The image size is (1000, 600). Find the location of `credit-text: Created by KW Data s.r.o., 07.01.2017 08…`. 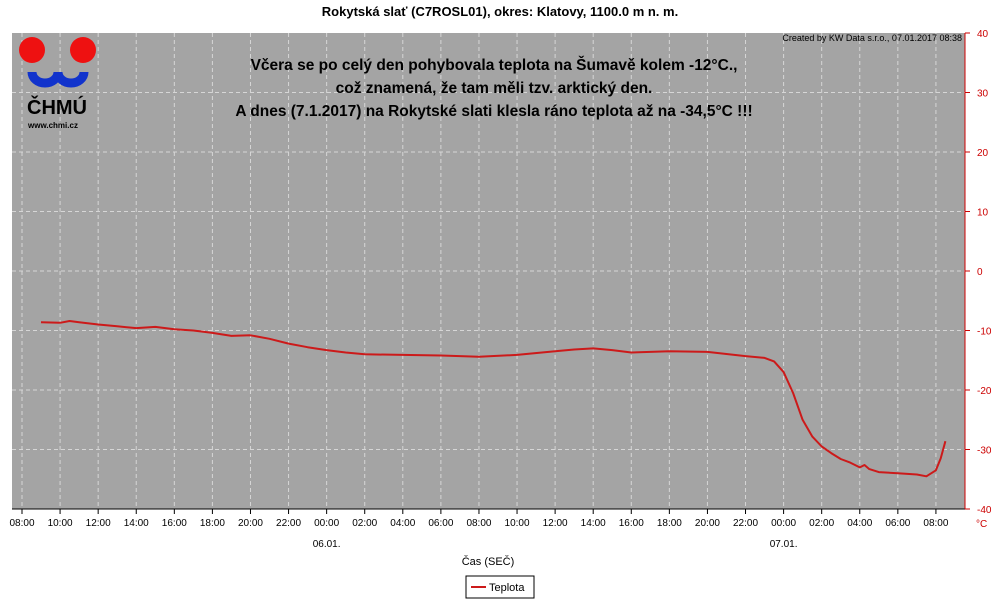

credit-text: Created by KW Data s.r.o., 07.01.2017 08… is located at coordinates (872, 38).